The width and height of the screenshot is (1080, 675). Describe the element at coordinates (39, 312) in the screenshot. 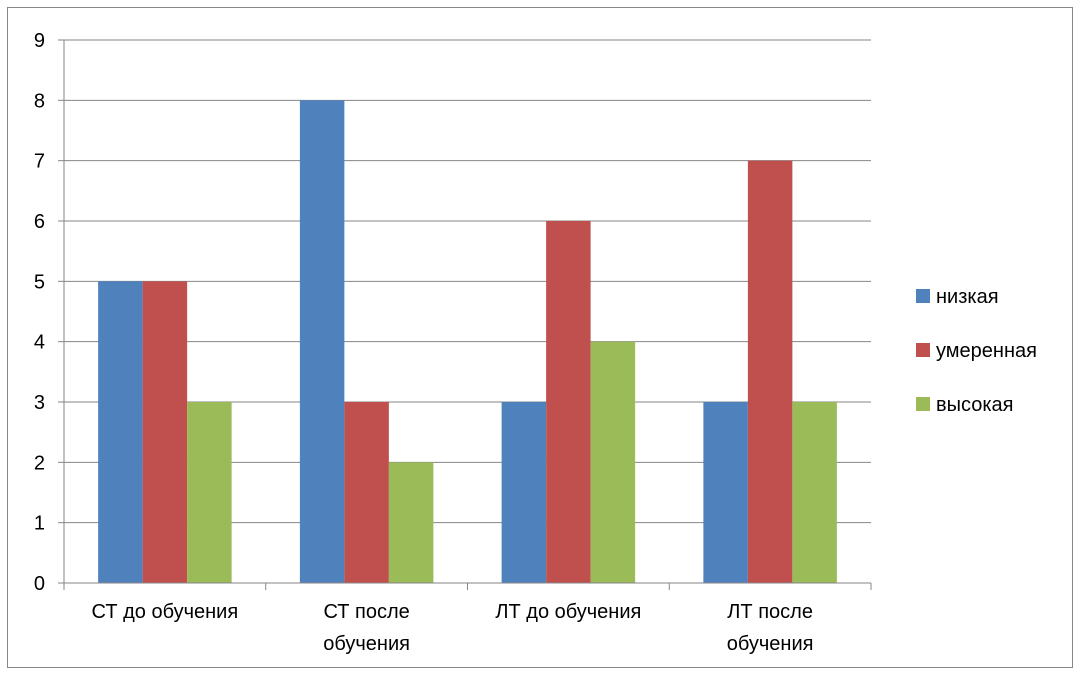

I see `y-tick-labels: 0 1 2 3 4 5 6 7 8 9` at that location.